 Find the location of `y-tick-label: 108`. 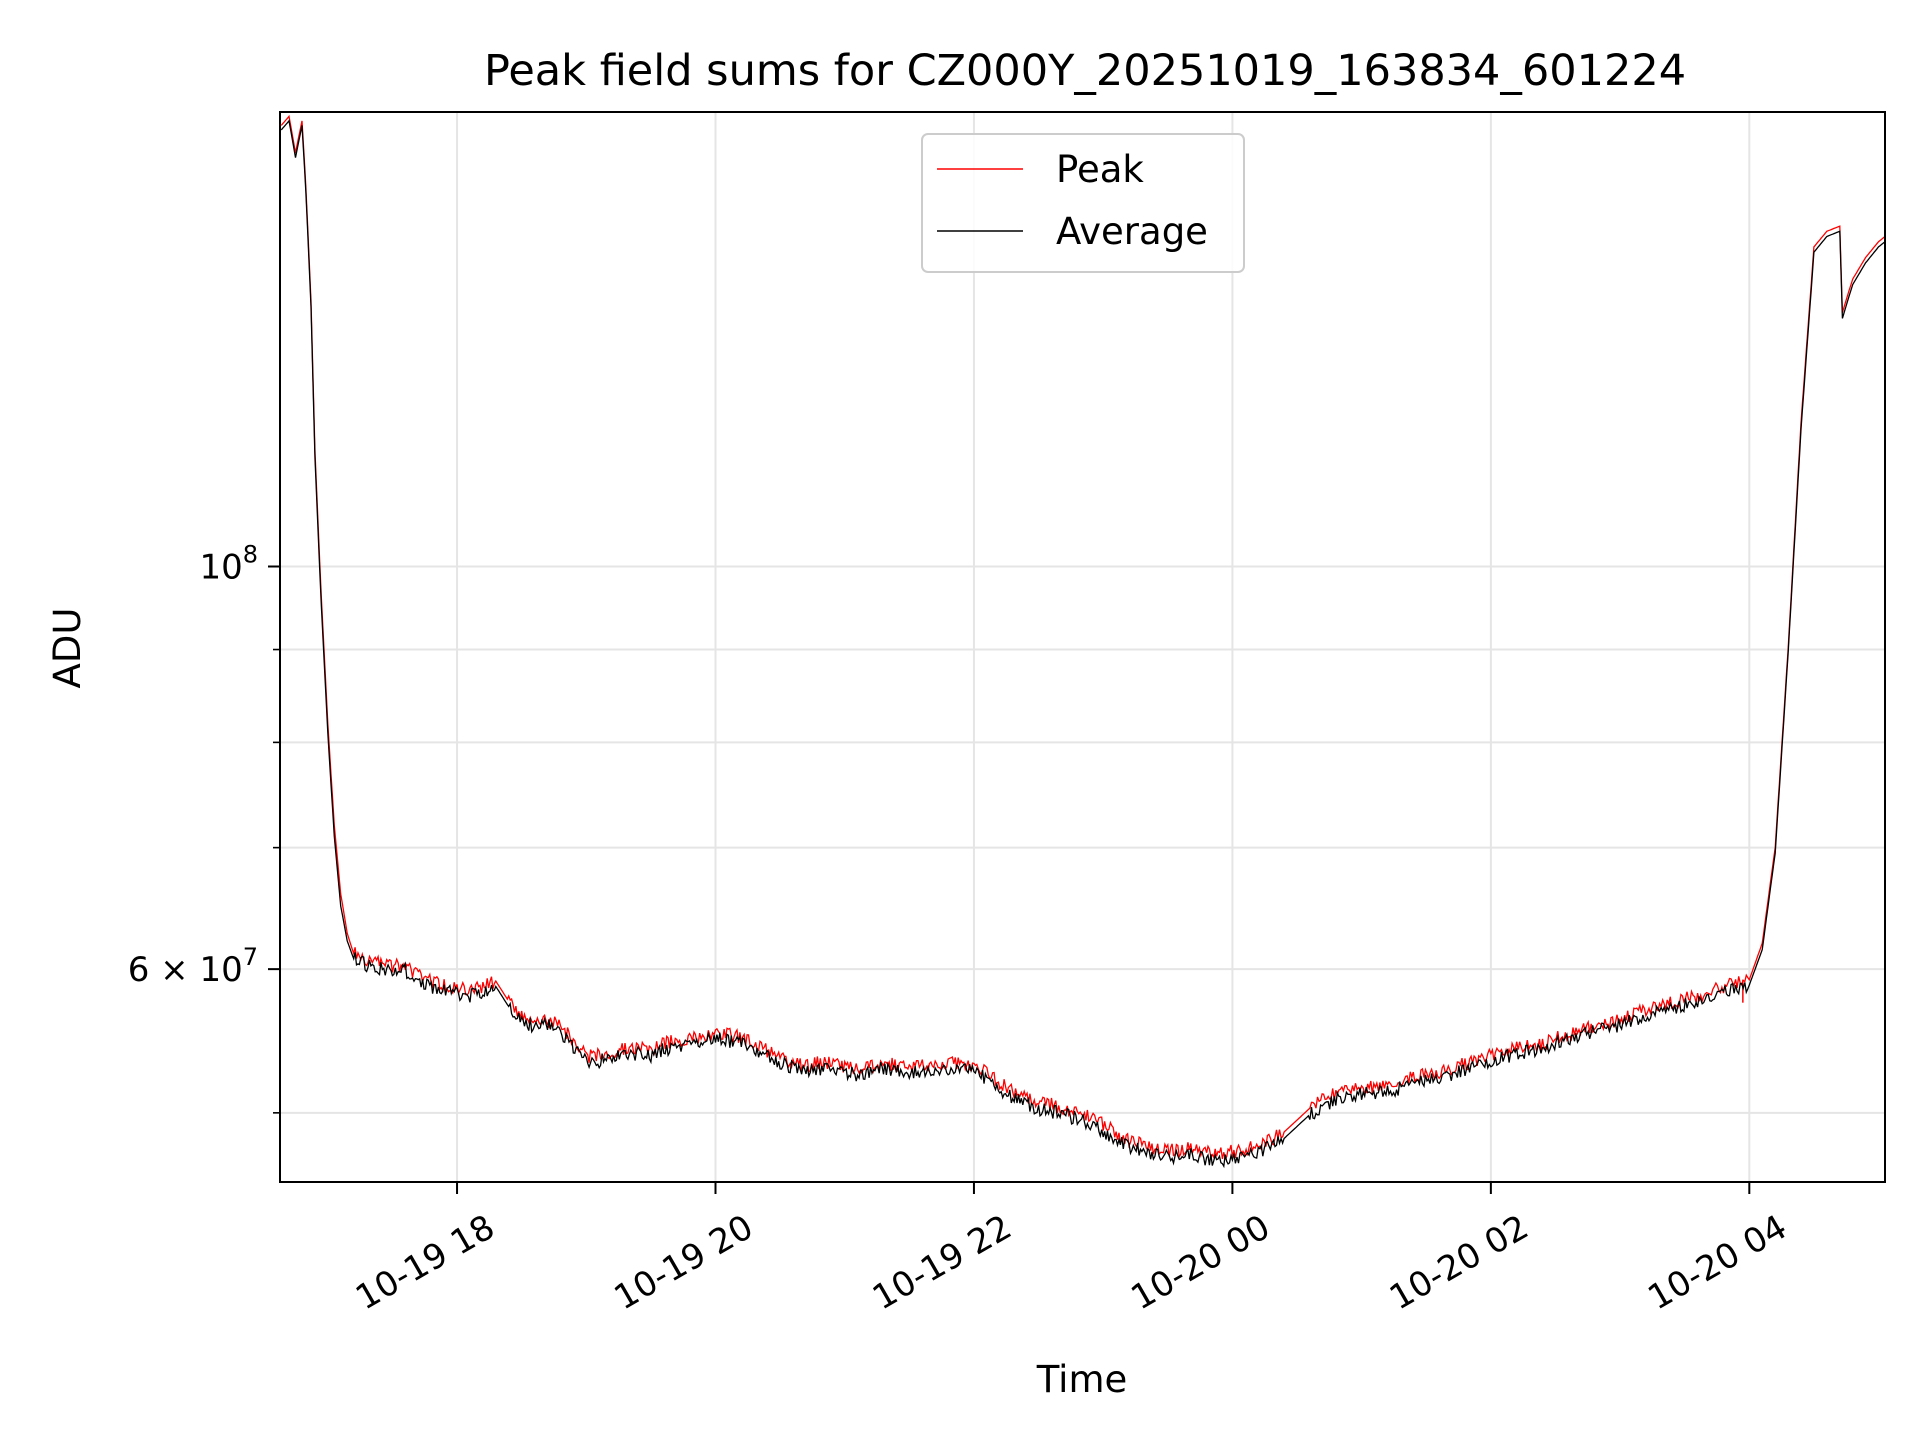

y-tick-label: 108 is located at coordinates (228, 563).